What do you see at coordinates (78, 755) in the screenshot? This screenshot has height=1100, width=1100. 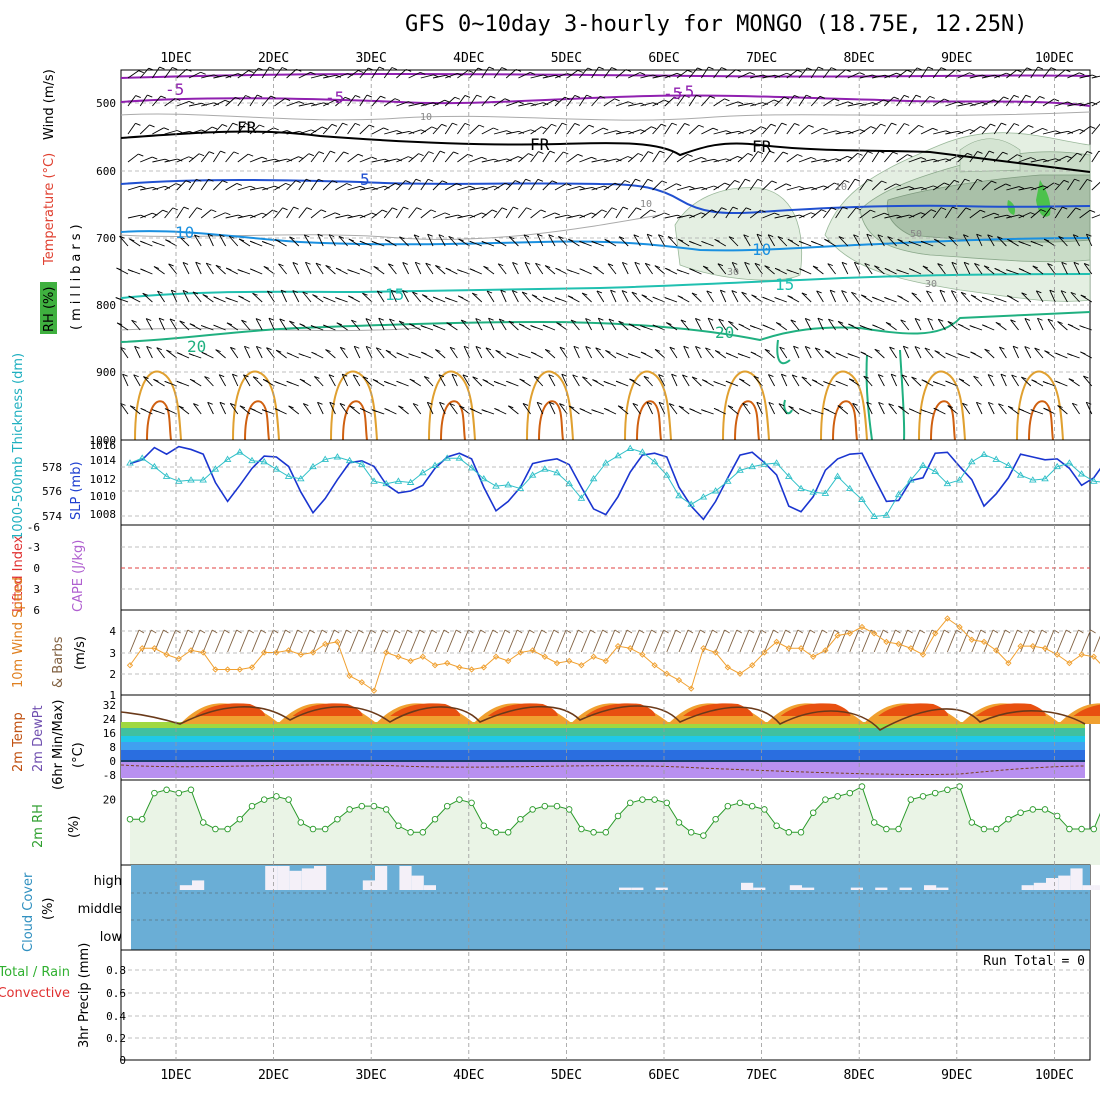 I see `temp-units-label: (°C)` at bounding box center [78, 755].